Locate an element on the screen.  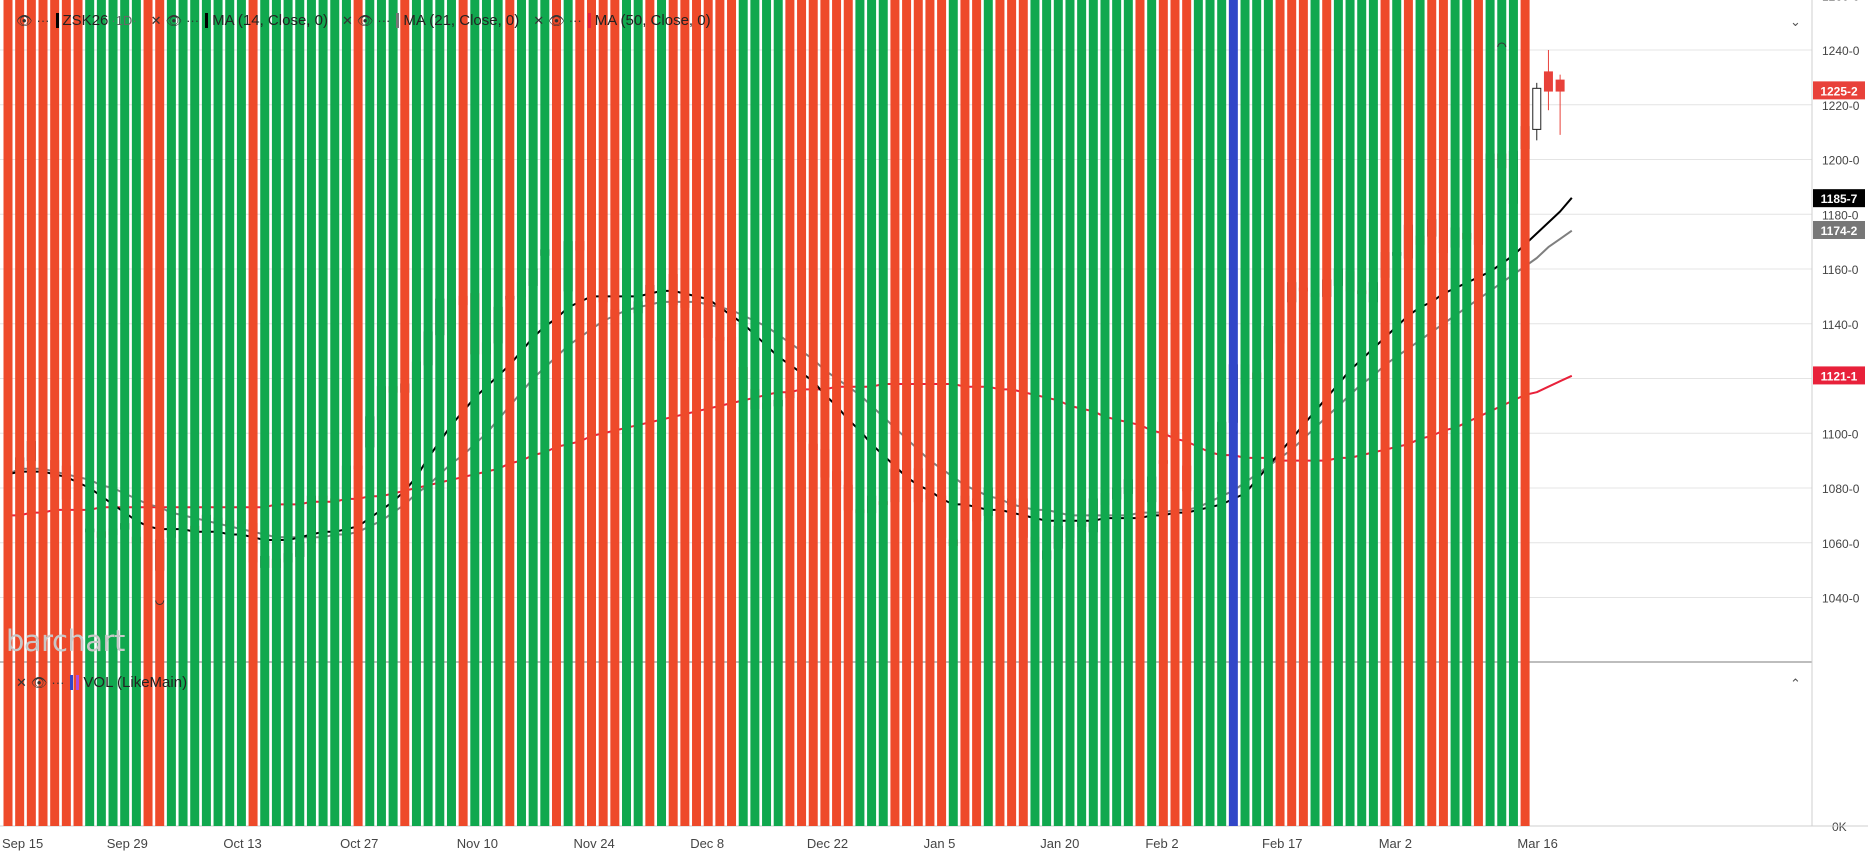
watermark: barchart is located at coordinates (65, 641).